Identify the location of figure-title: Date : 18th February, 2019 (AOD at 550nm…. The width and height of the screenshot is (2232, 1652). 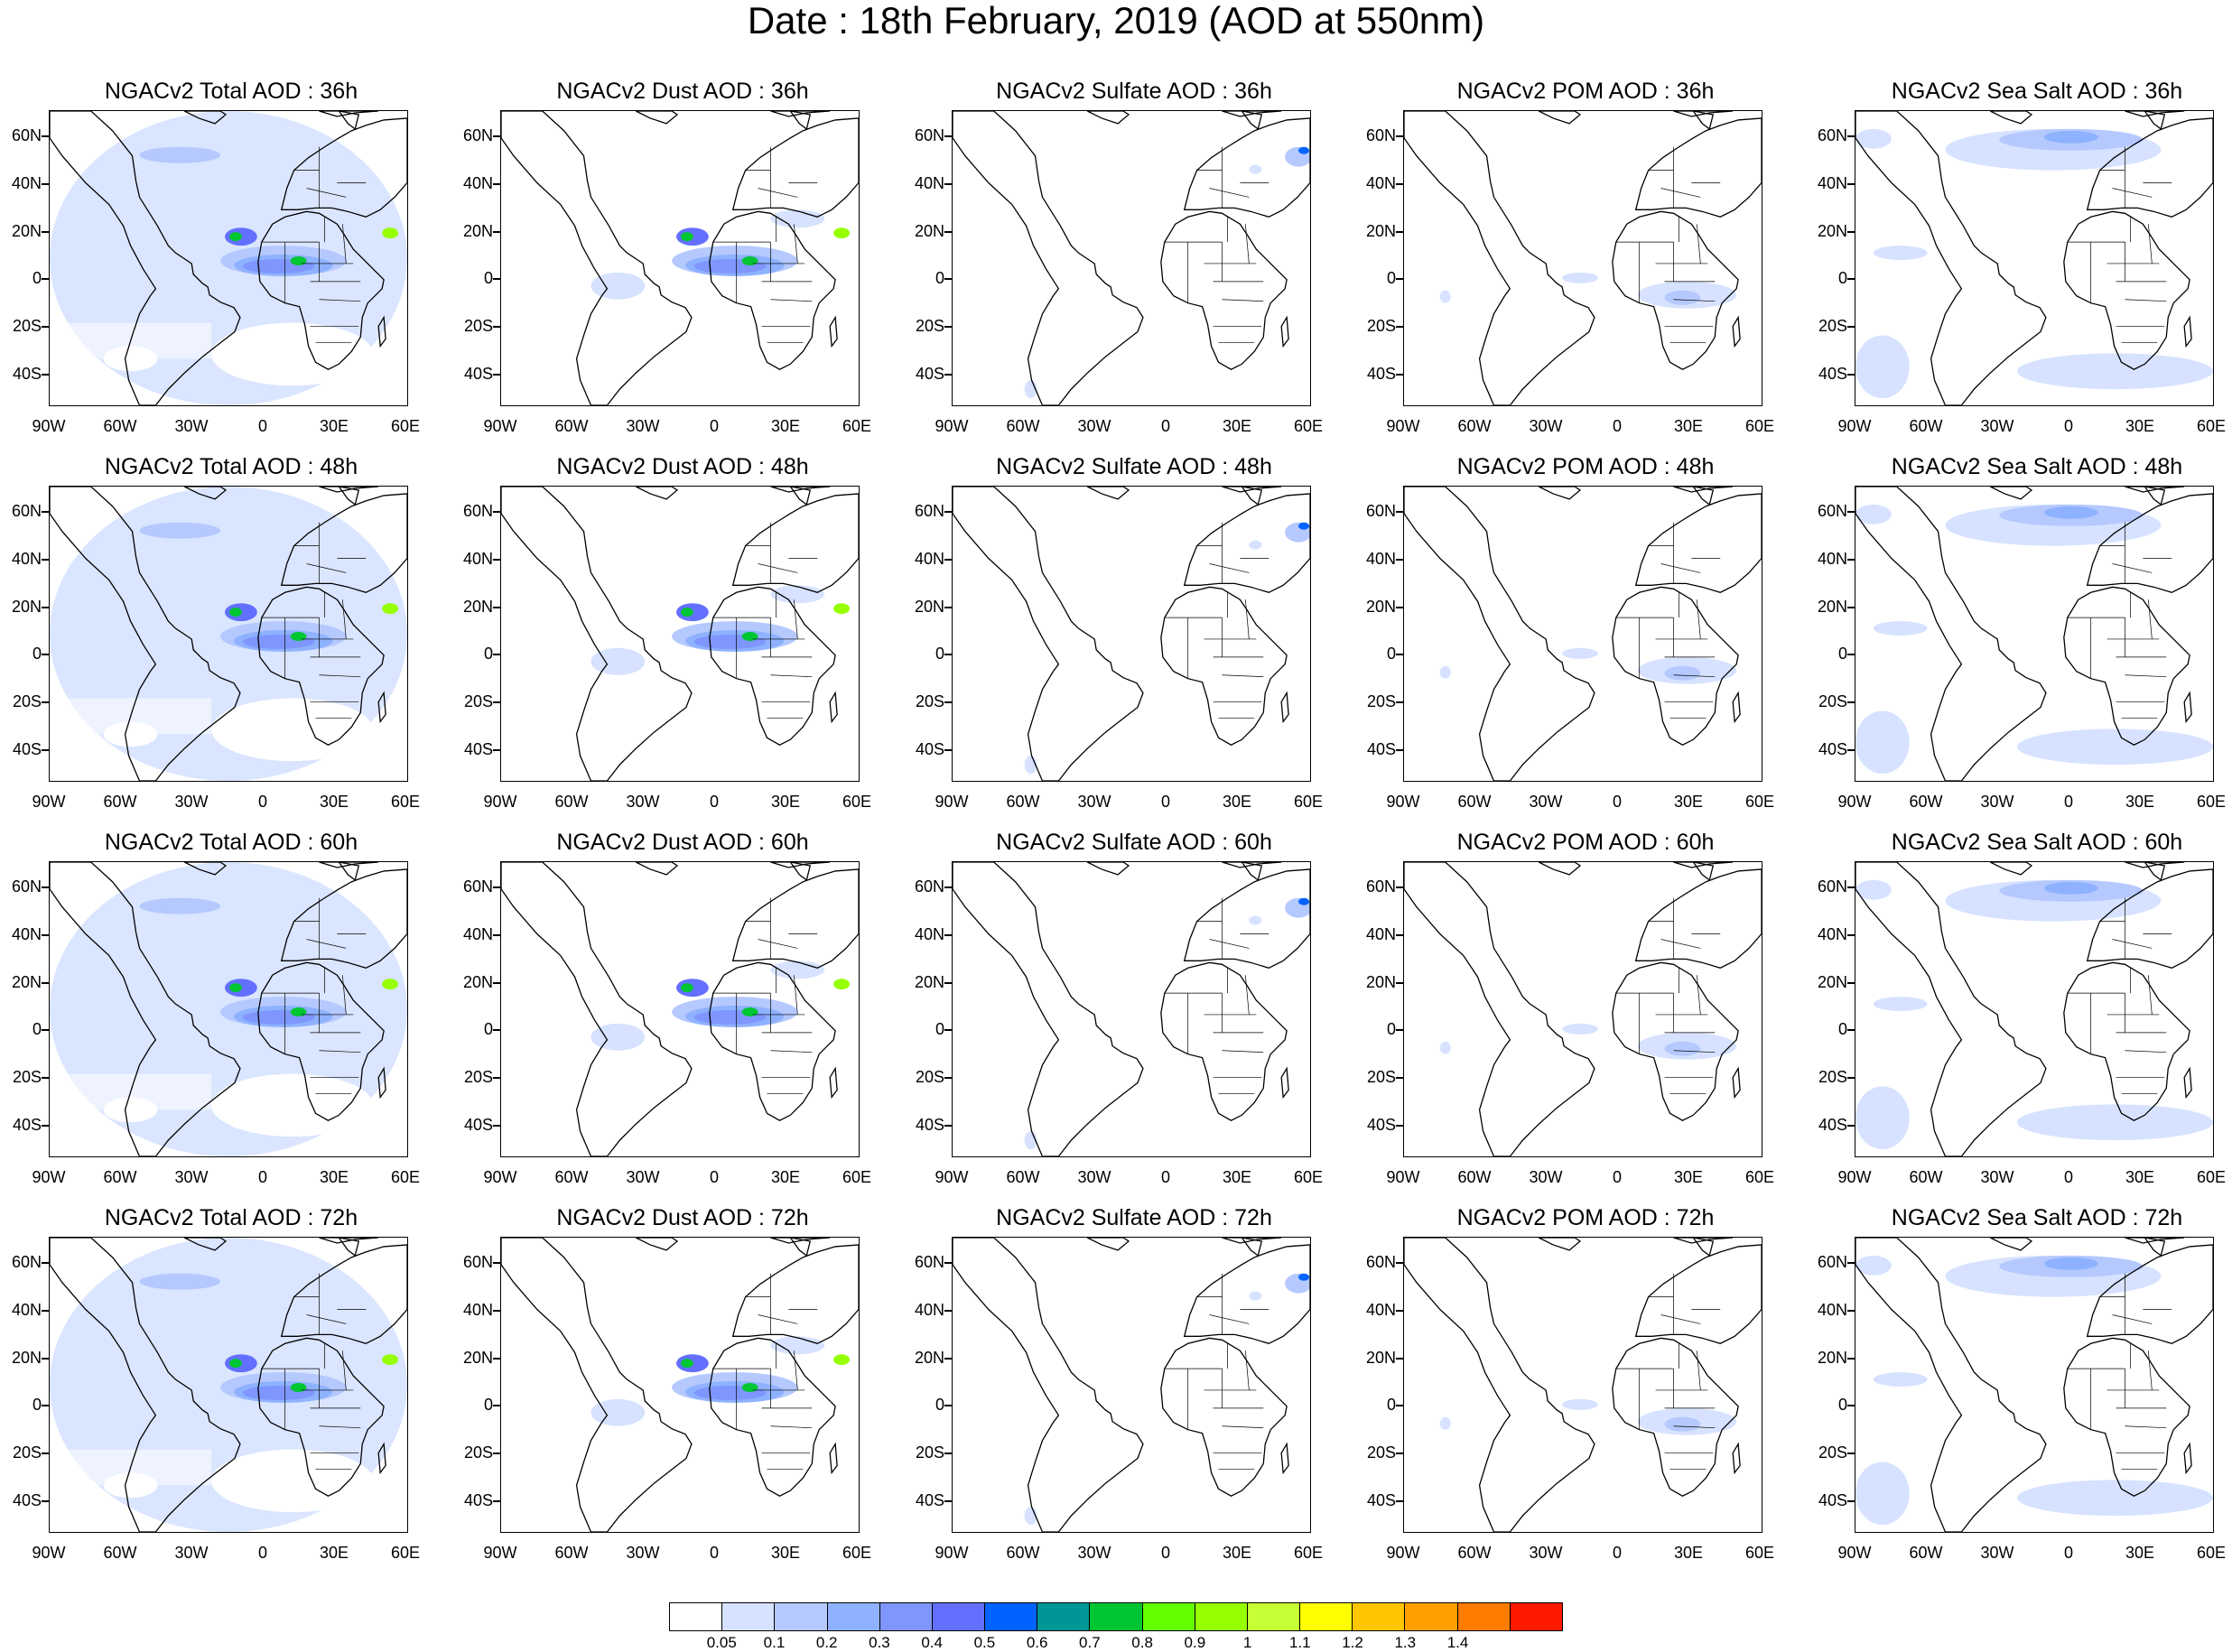
(1116, 21).